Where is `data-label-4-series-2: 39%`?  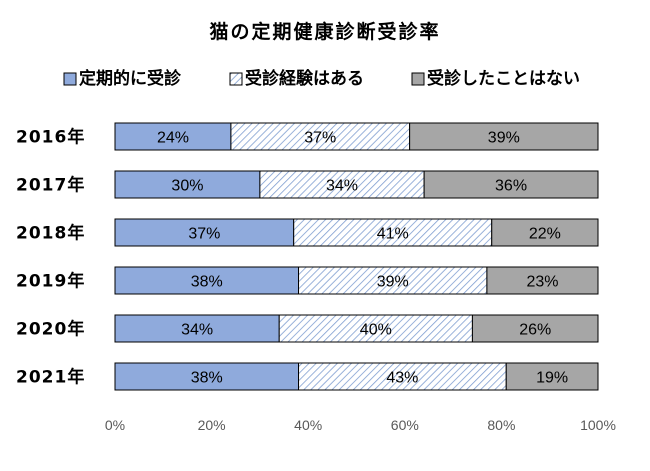 data-label-4-series-2: 39% is located at coordinates (393, 282).